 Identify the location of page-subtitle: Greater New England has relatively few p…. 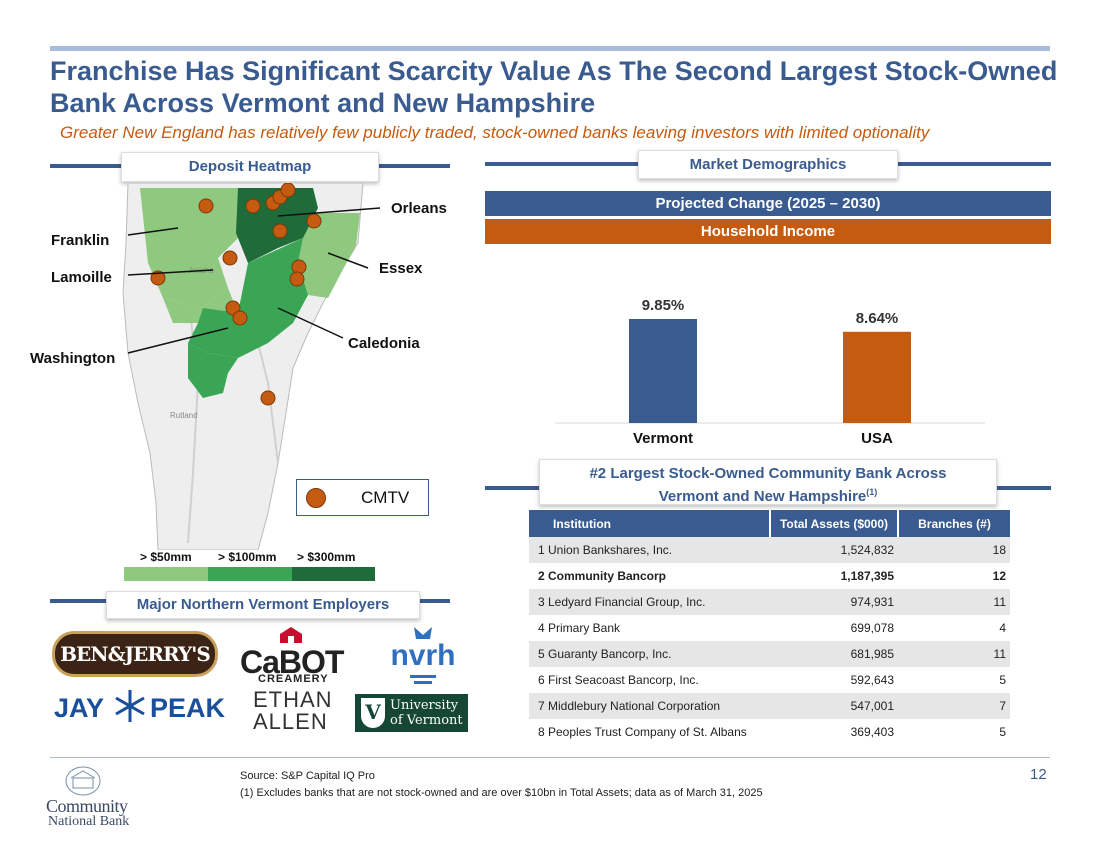
(495, 132).